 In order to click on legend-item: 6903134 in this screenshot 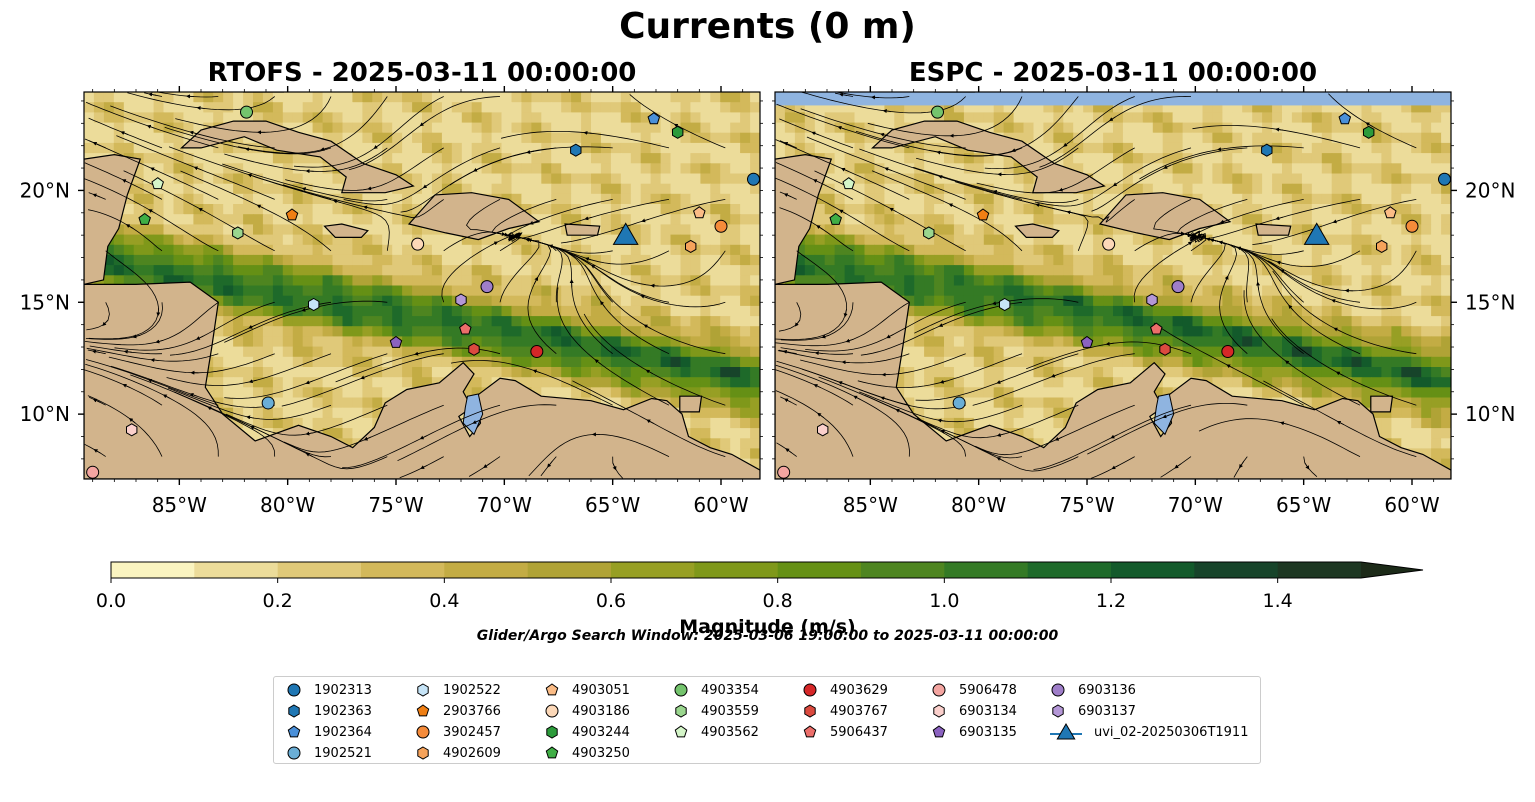, I will do `click(973, 711)`.